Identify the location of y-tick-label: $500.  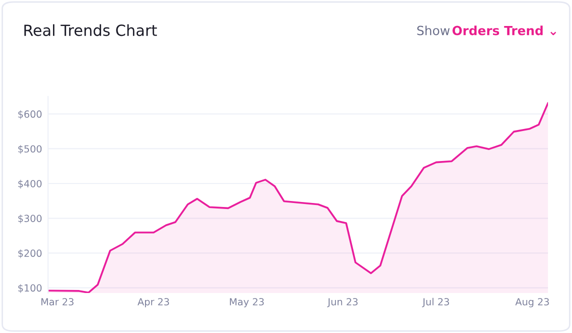
(30, 149).